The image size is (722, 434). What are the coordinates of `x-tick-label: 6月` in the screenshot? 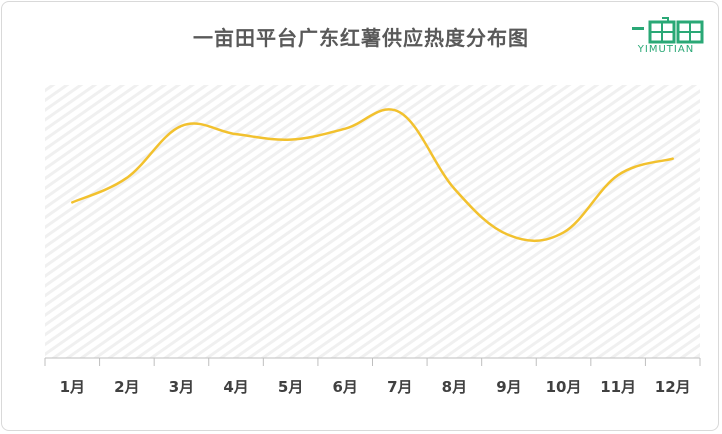 It's located at (344, 387).